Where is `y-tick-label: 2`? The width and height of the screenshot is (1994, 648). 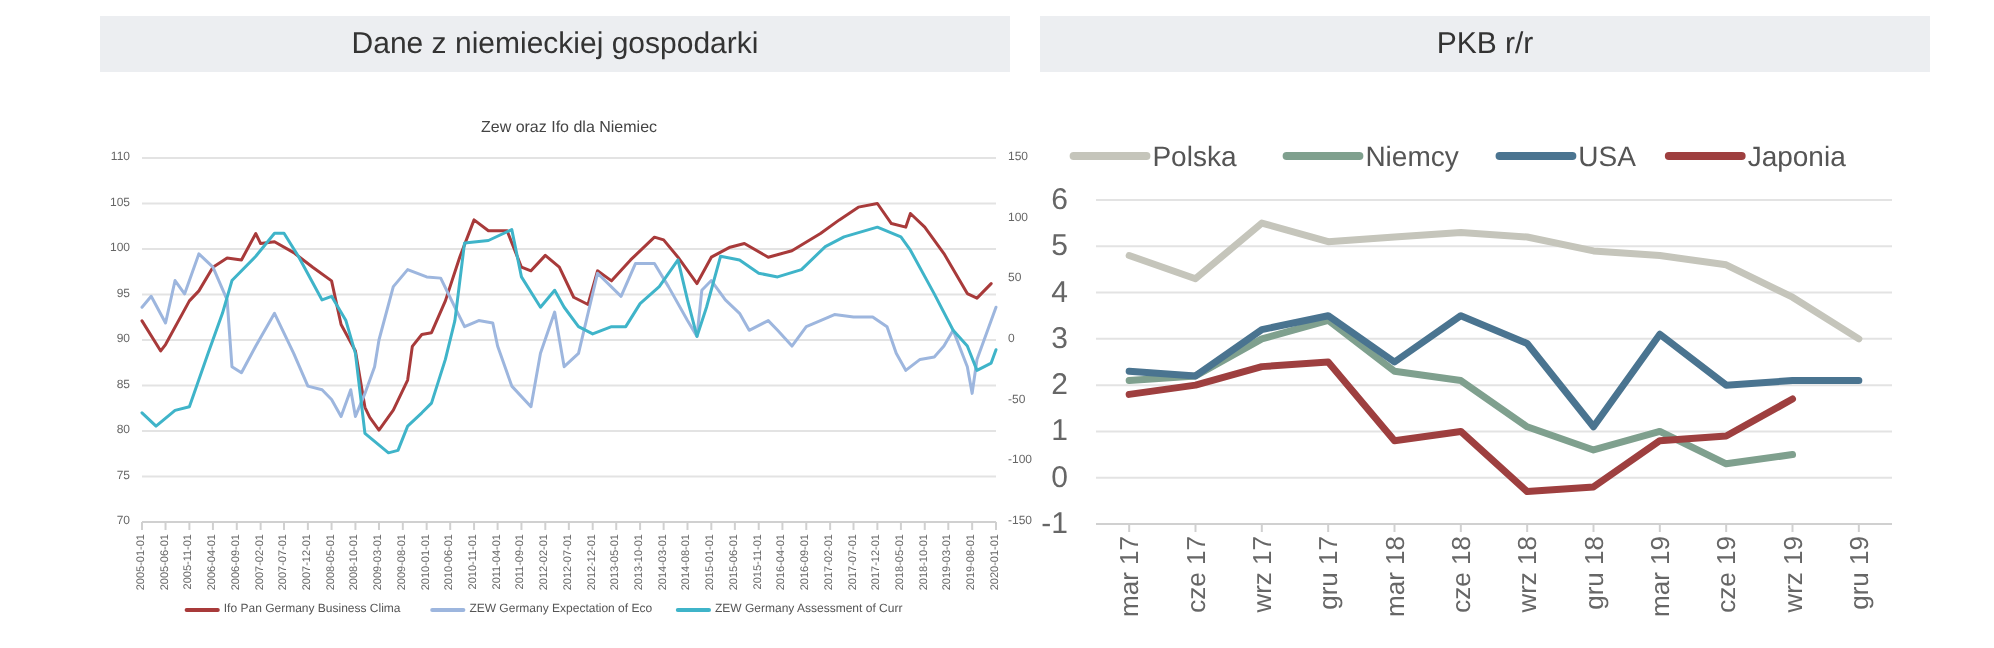 y-tick-label: 2 is located at coordinates (1059, 385).